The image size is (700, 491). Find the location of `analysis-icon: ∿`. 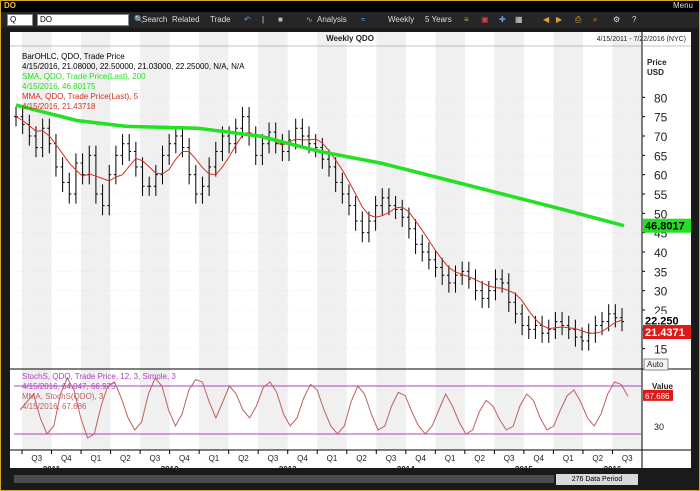

analysis-icon: ∿ is located at coordinates (309, 19).